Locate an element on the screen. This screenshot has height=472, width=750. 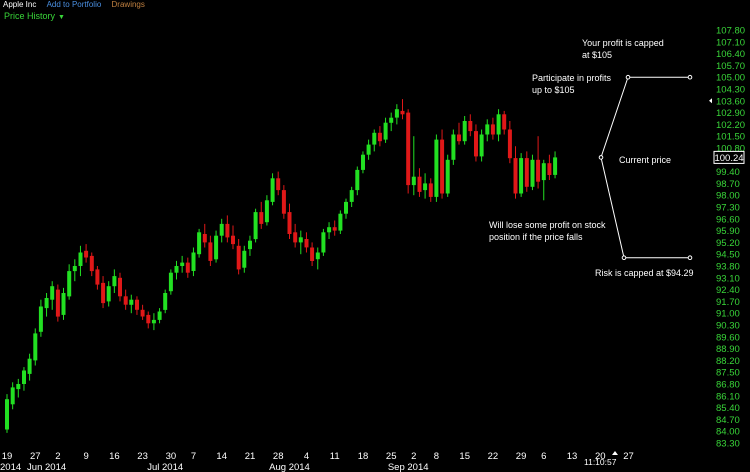
clock: 11:10:57 is located at coordinates (601, 459).